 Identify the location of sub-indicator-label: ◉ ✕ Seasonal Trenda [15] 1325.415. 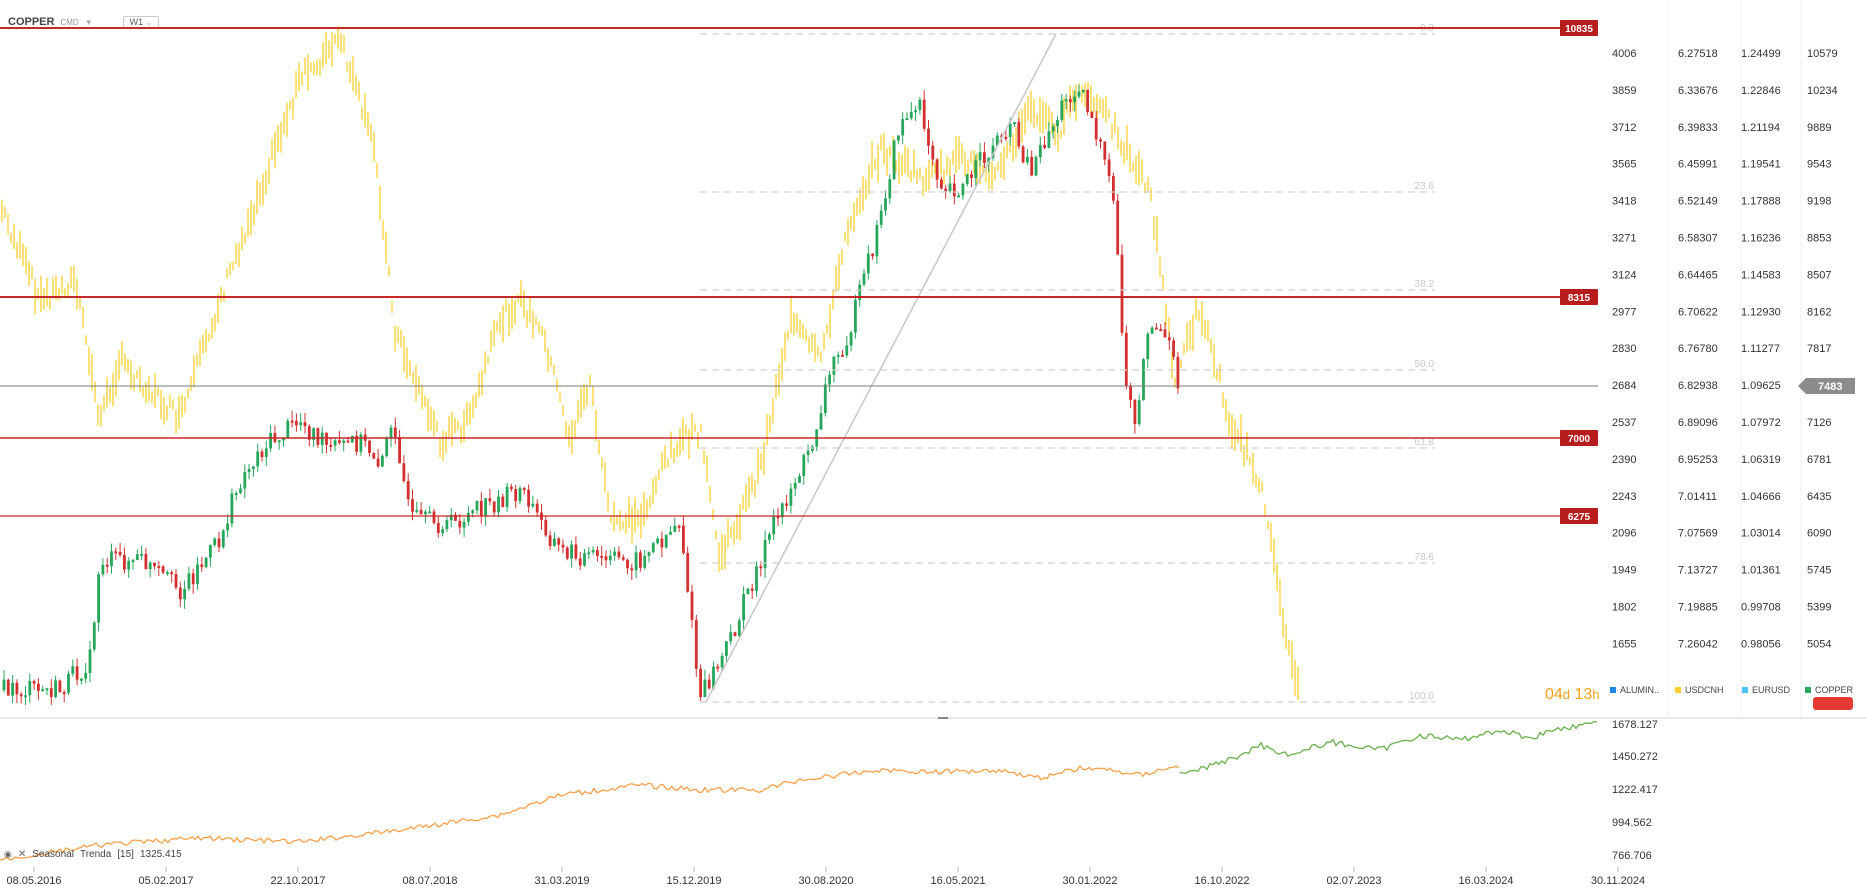
(93, 854).